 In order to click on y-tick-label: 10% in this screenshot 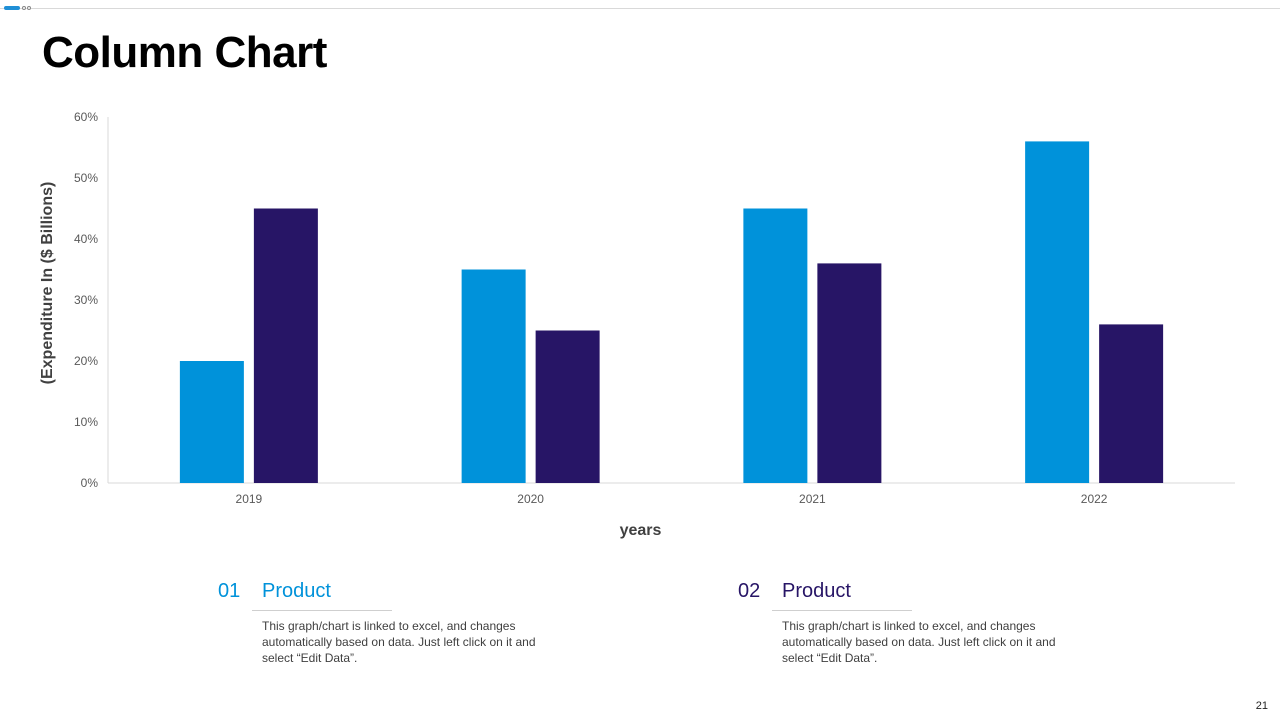, I will do `click(86, 422)`.